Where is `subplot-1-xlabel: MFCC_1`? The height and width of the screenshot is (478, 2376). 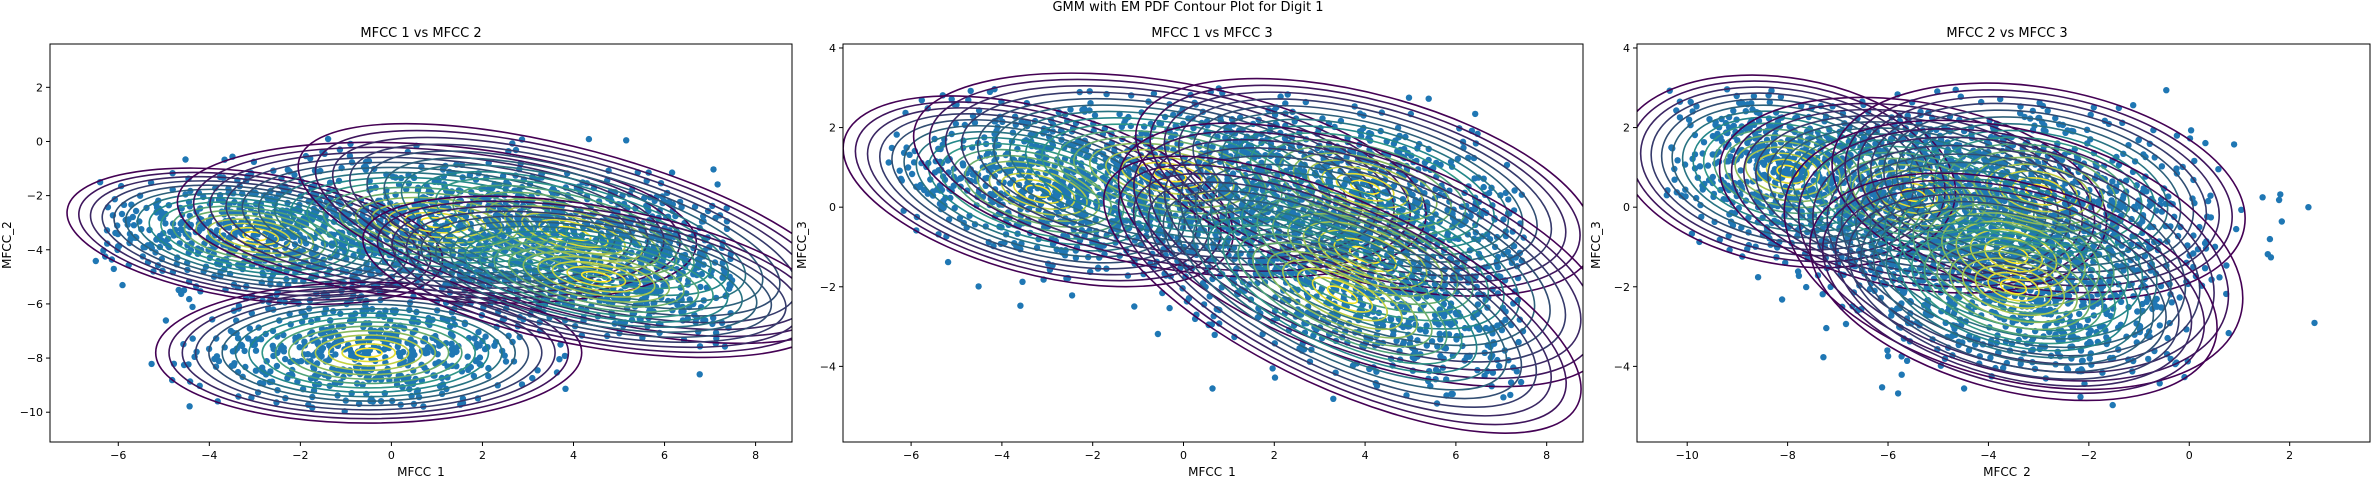
subplot-1-xlabel: MFCC_1 is located at coordinates (421, 471).